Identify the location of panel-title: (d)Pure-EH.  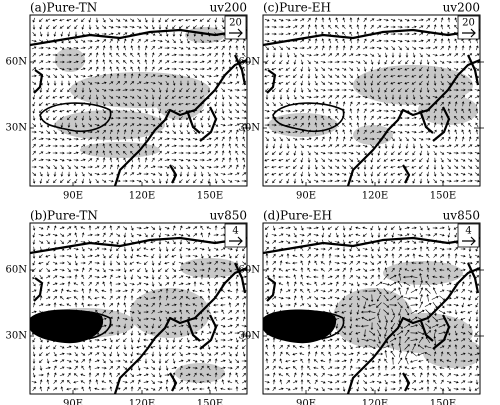
(297, 216).